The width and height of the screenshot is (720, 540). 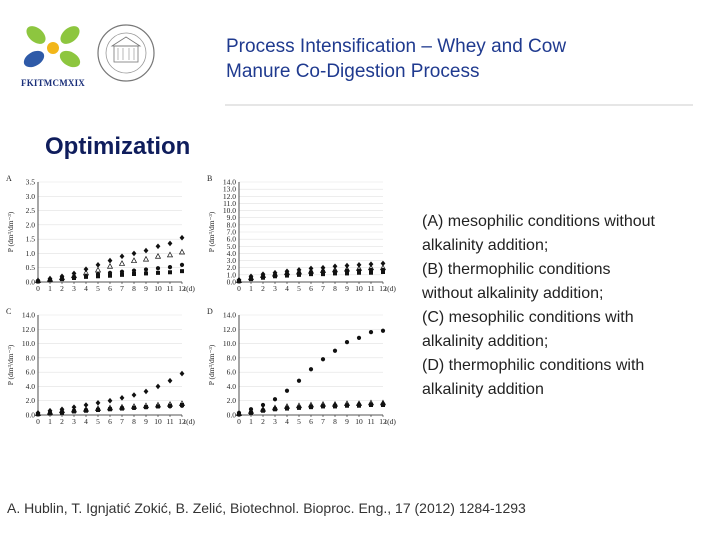 I want to click on y-tick-label: 8.0, so click(x=232, y=357).